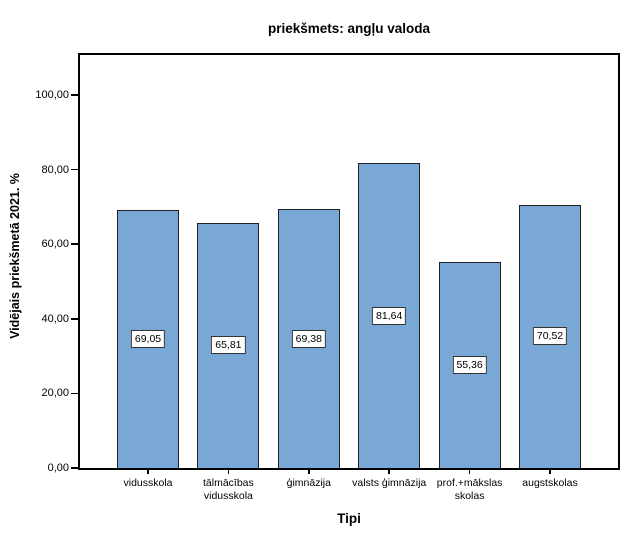  Describe the element at coordinates (550, 483) in the screenshot. I see `x-category-label: augstskolas` at that location.